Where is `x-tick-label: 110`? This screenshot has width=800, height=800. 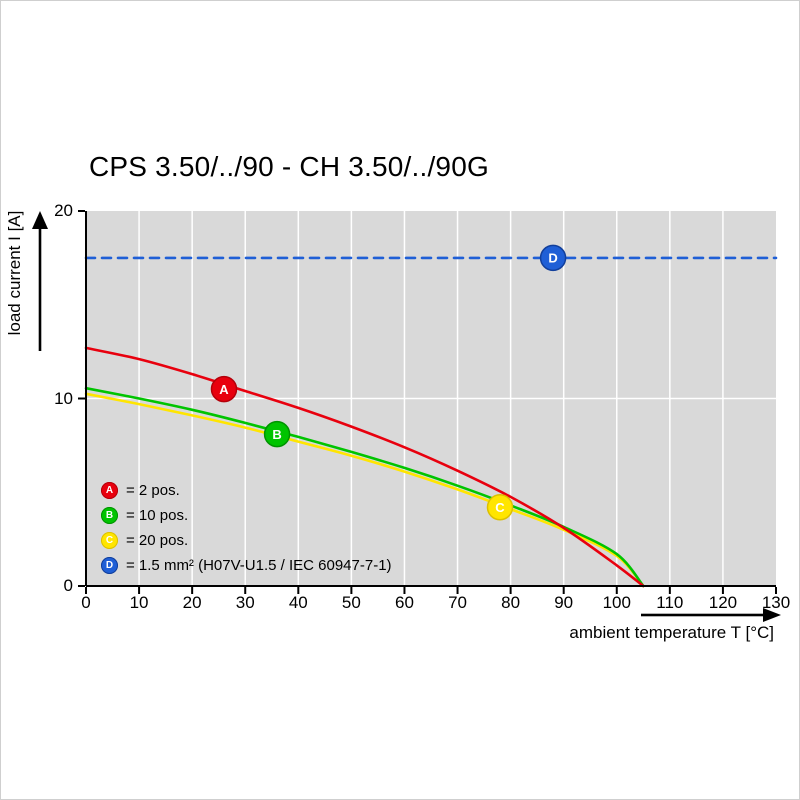
x-tick-label: 110 is located at coordinates (670, 602).